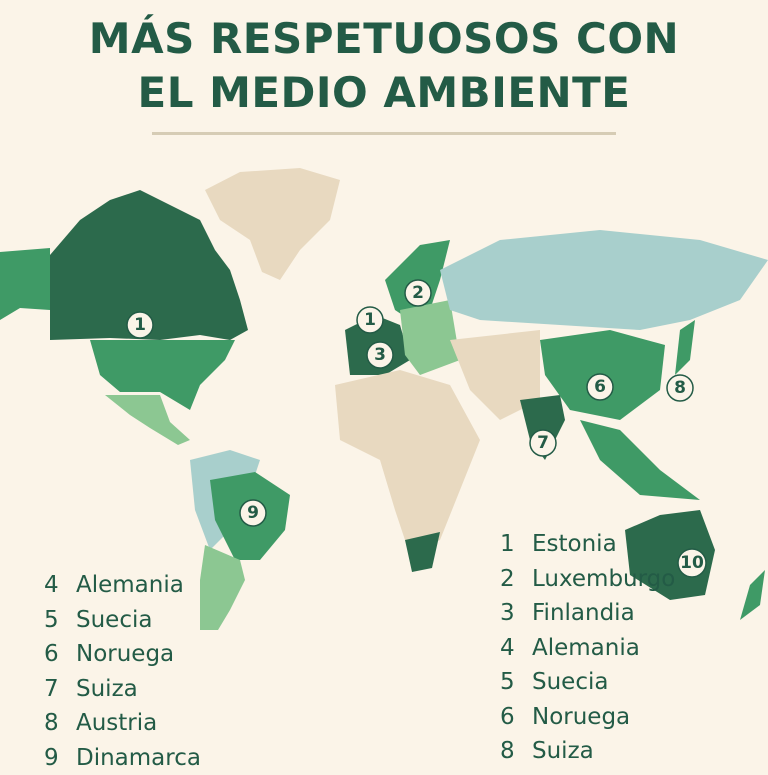 Image resolution: width=768 pixels, height=775 pixels. I want to click on svg-text: 8, so click(680, 388).